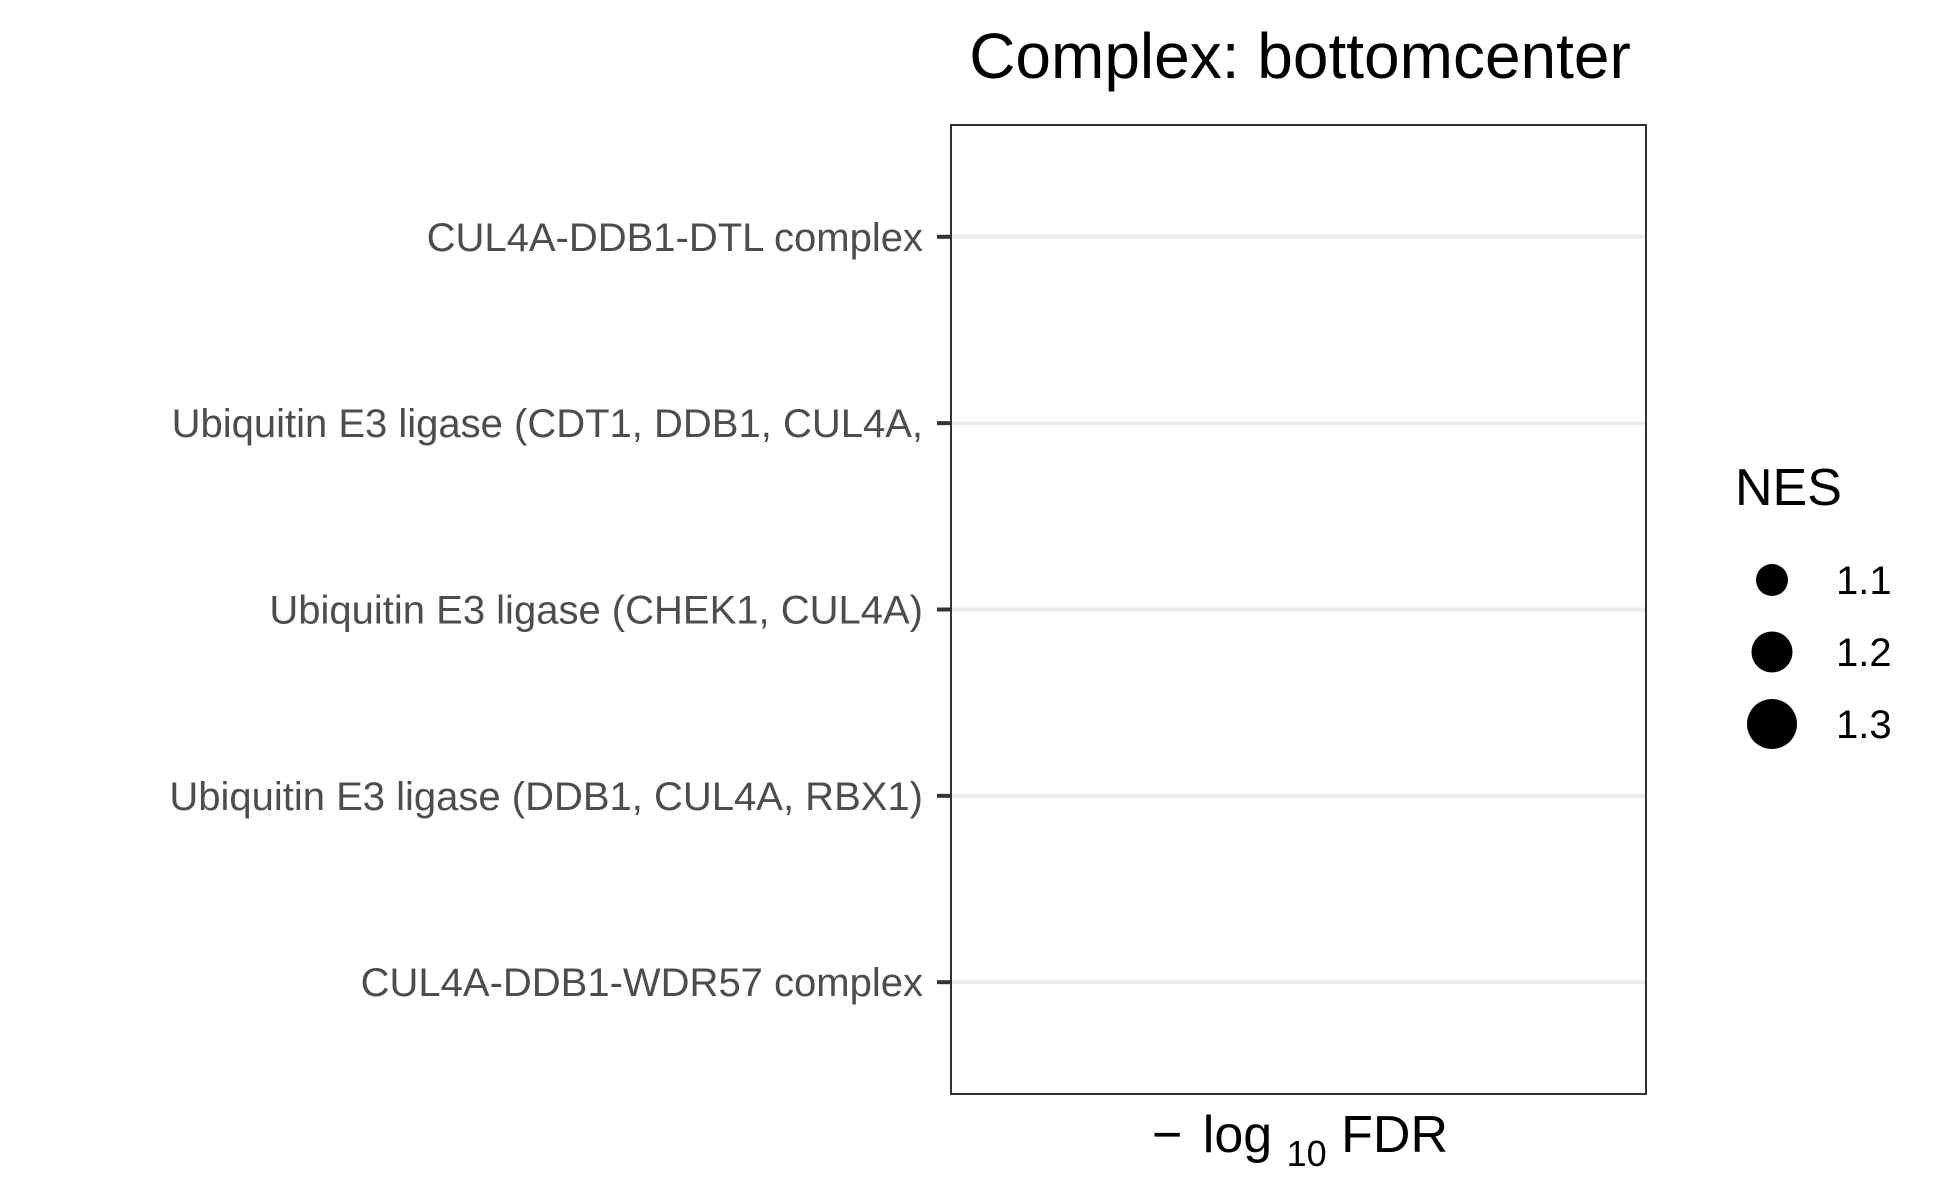 This screenshot has height=1200, width=1950. I want to click on legend: NES 1.1 1.2 1.3, so click(1813, 604).